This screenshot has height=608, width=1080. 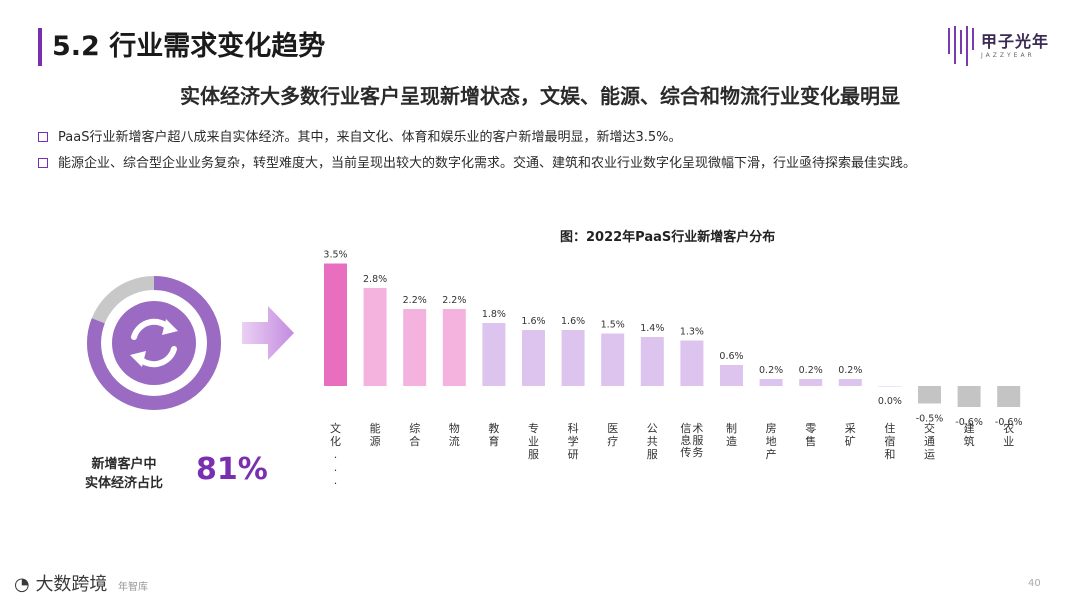 I want to click on share-ring-chart, so click(x=154, y=343).